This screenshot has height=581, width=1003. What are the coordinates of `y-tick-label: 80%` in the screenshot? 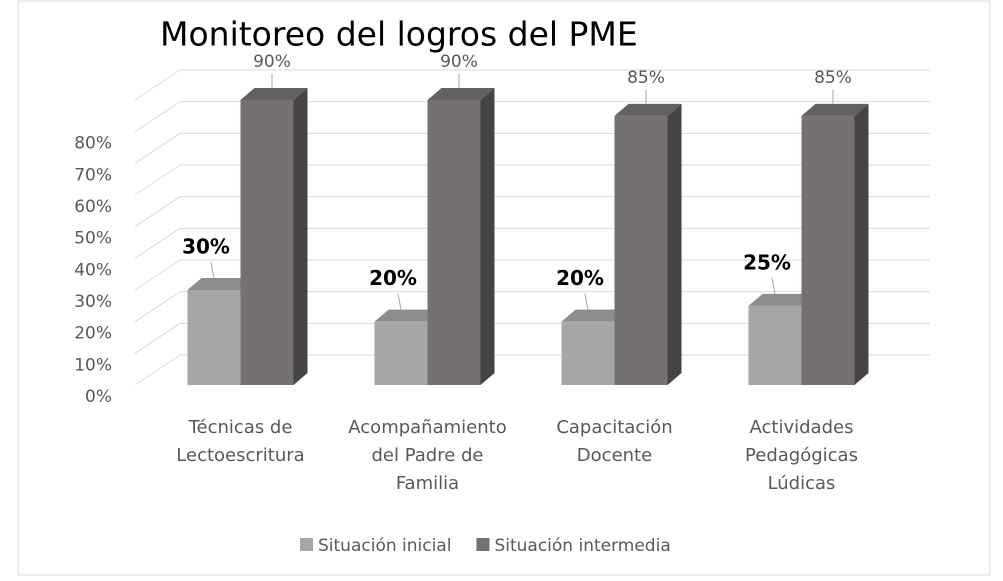 It's located at (93, 144).